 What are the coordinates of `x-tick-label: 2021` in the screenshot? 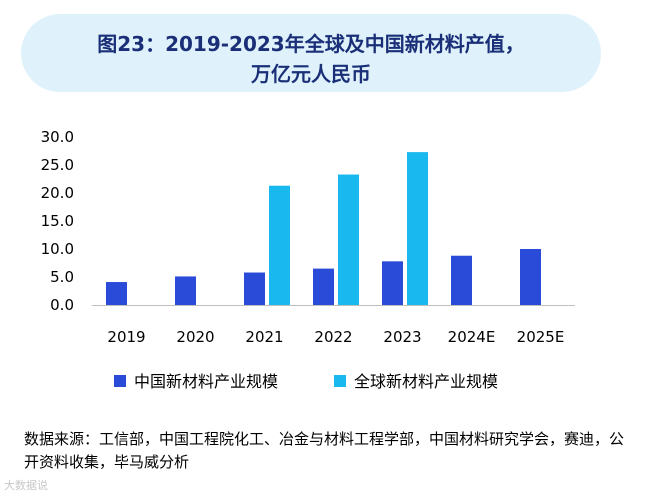 It's located at (264, 337).